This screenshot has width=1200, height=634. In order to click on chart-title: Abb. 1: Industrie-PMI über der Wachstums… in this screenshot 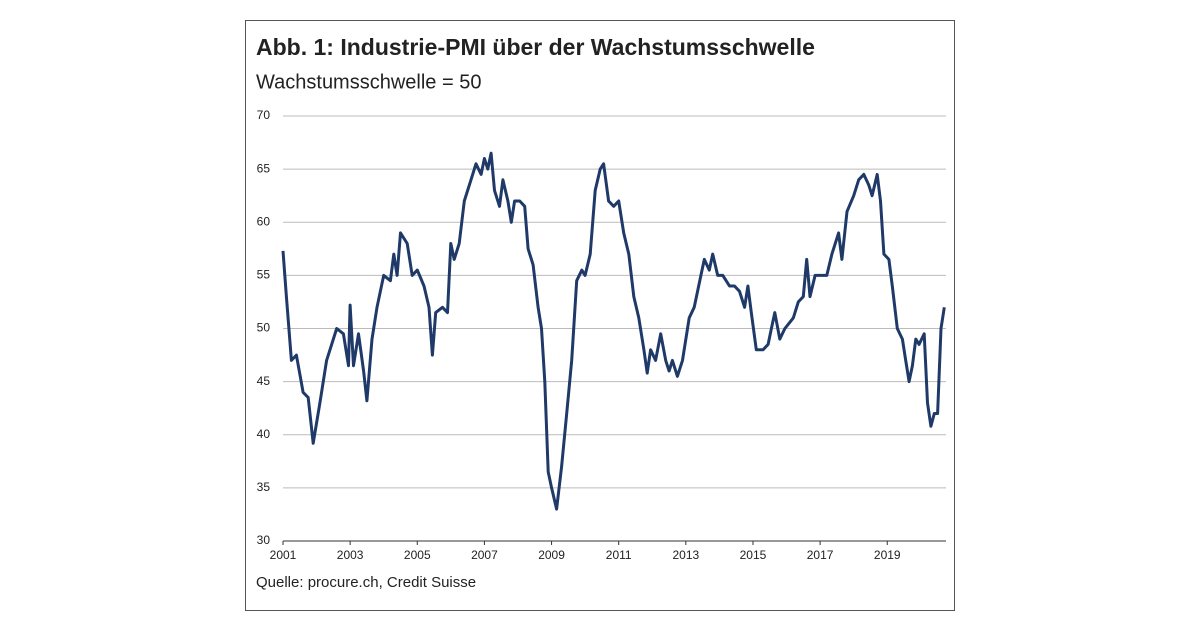, I will do `click(535, 47)`.